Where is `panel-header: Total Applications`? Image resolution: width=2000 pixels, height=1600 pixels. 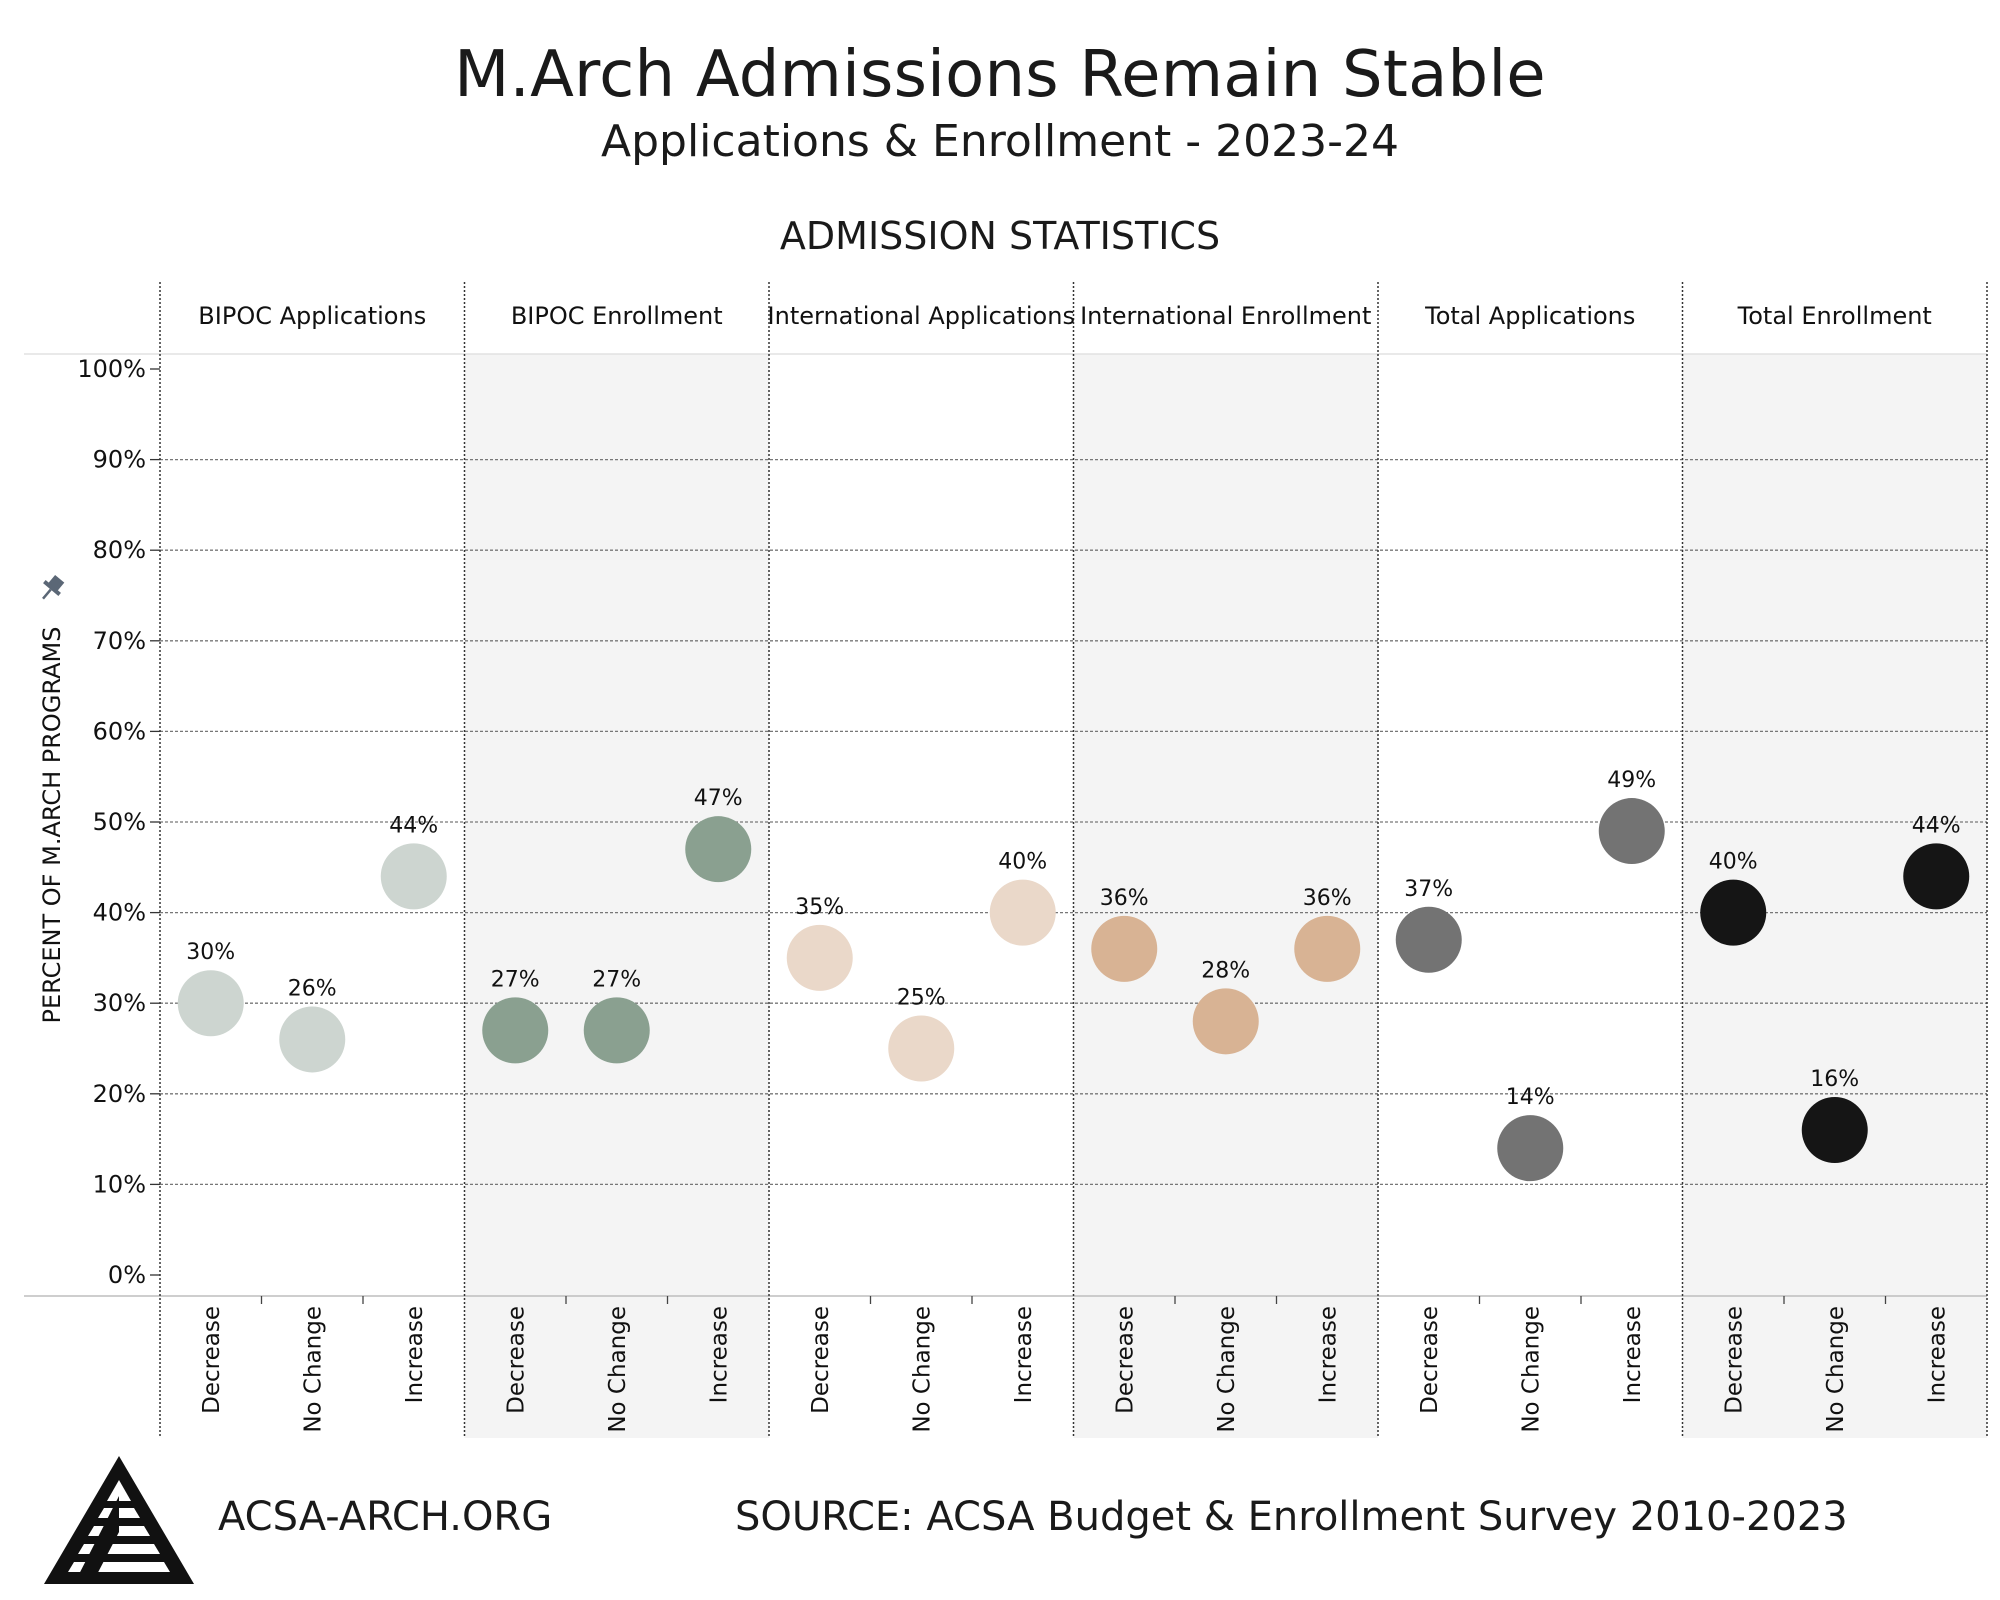 panel-header: Total Applications is located at coordinates (1529, 316).